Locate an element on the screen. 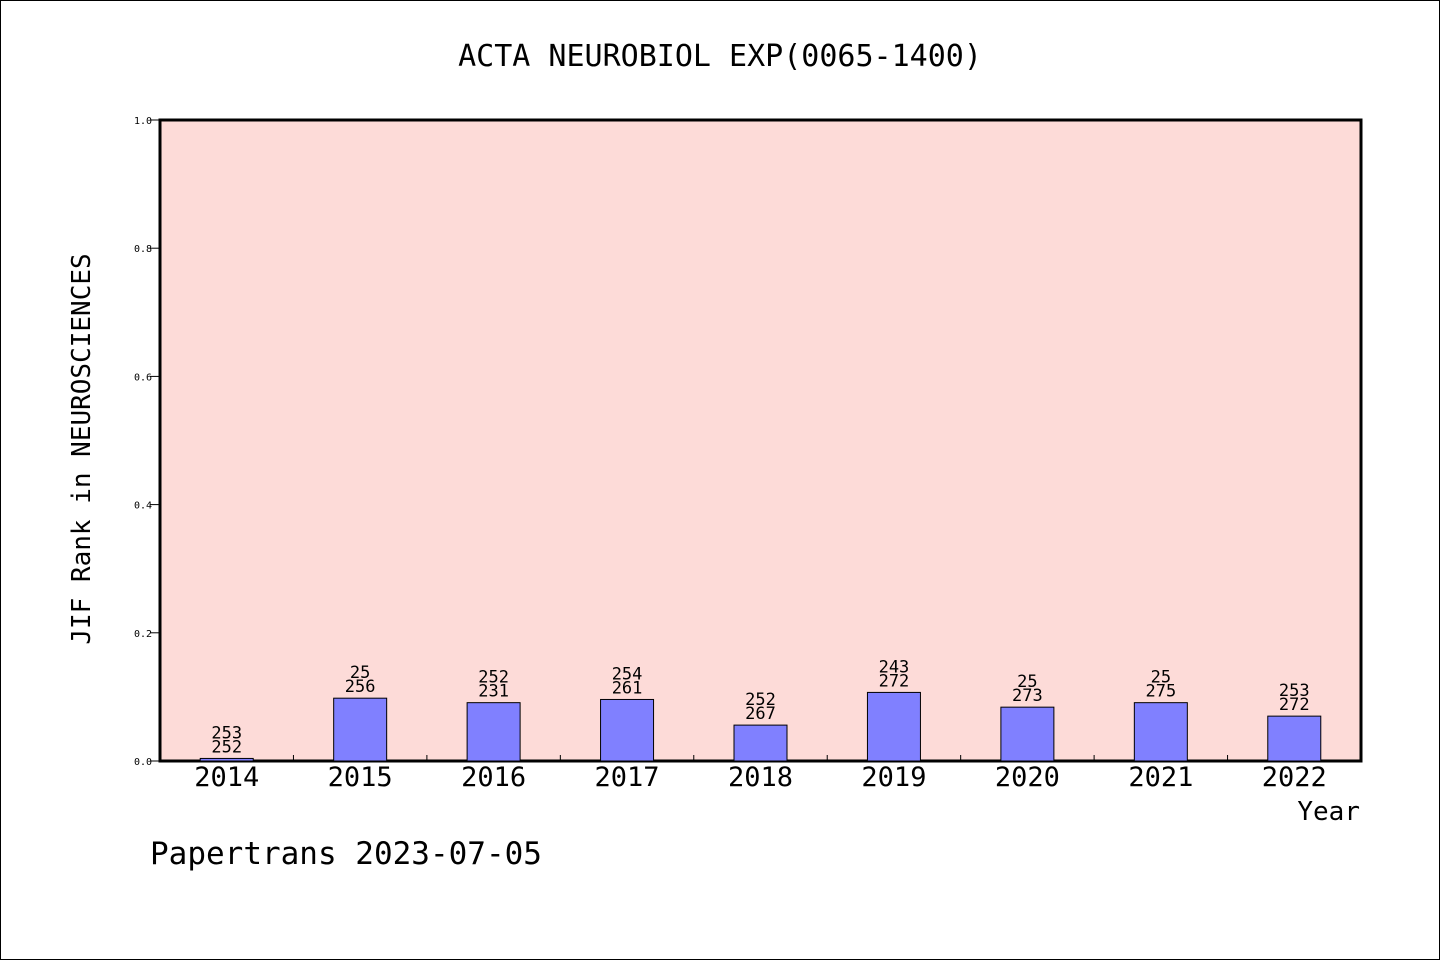  x-tick-label: 2017 is located at coordinates (627, 777).